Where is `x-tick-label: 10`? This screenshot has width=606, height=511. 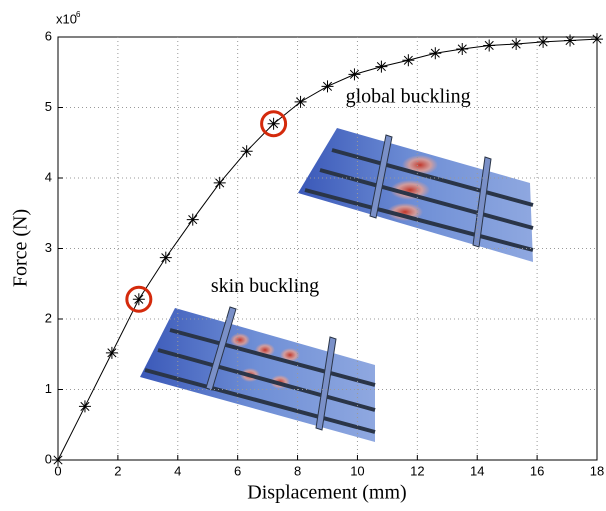 x-tick-label: 10 is located at coordinates (357, 470).